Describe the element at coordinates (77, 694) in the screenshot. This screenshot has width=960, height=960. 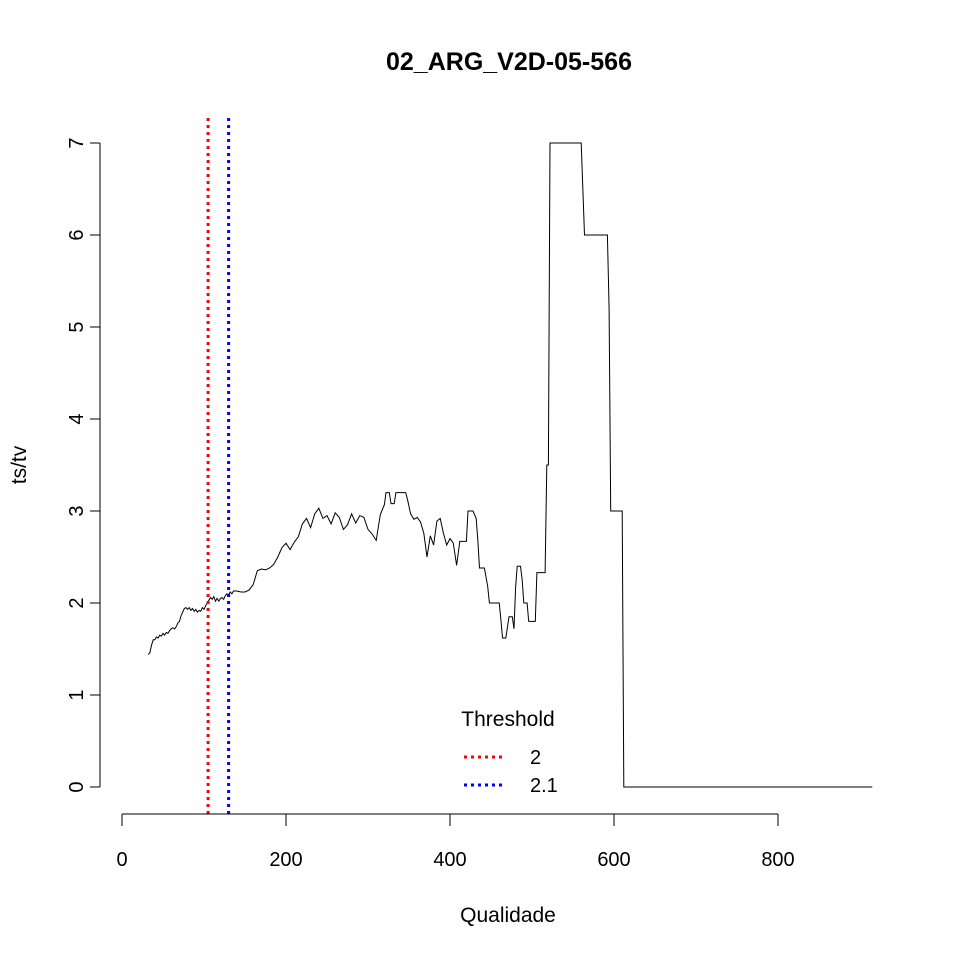
I see `y-tick-label: 1` at that location.